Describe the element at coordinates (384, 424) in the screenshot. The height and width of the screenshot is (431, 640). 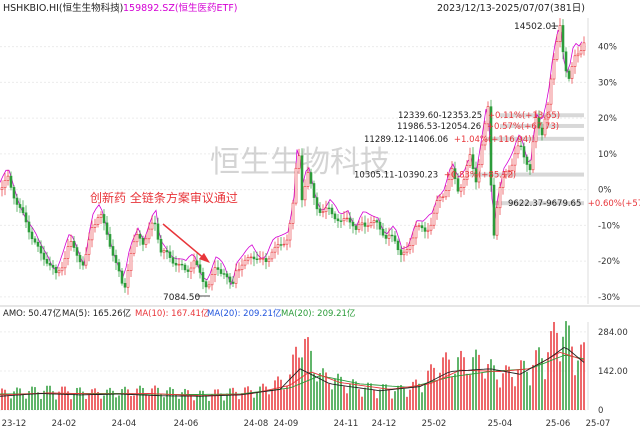
I see `x-tick-label: 24-12` at that location.